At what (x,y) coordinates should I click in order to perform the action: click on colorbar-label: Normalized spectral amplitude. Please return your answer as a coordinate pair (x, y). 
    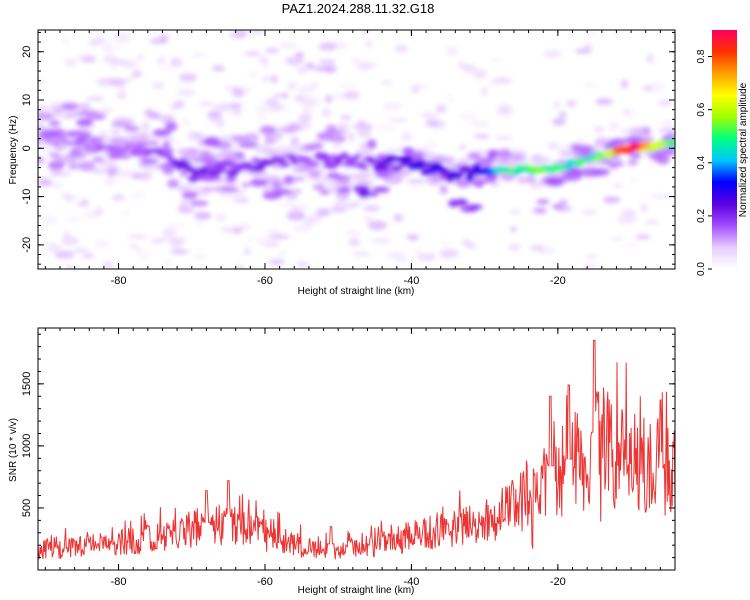
    Looking at the image, I should click on (743, 149).